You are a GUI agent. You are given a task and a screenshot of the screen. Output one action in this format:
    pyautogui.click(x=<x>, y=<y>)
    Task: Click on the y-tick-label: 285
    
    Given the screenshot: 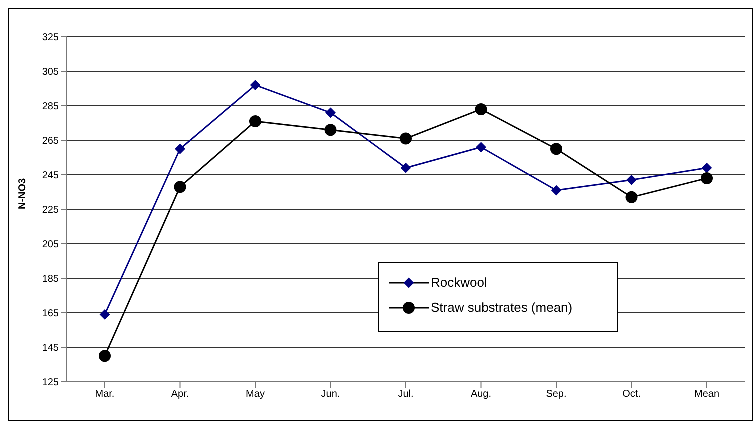 What is the action you would take?
    pyautogui.click(x=51, y=107)
    